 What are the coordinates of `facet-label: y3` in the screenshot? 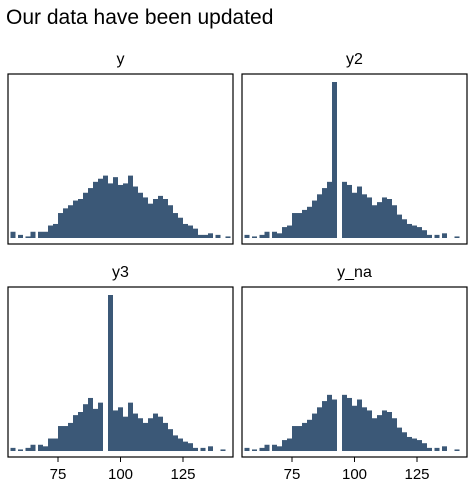 It's located at (120, 272).